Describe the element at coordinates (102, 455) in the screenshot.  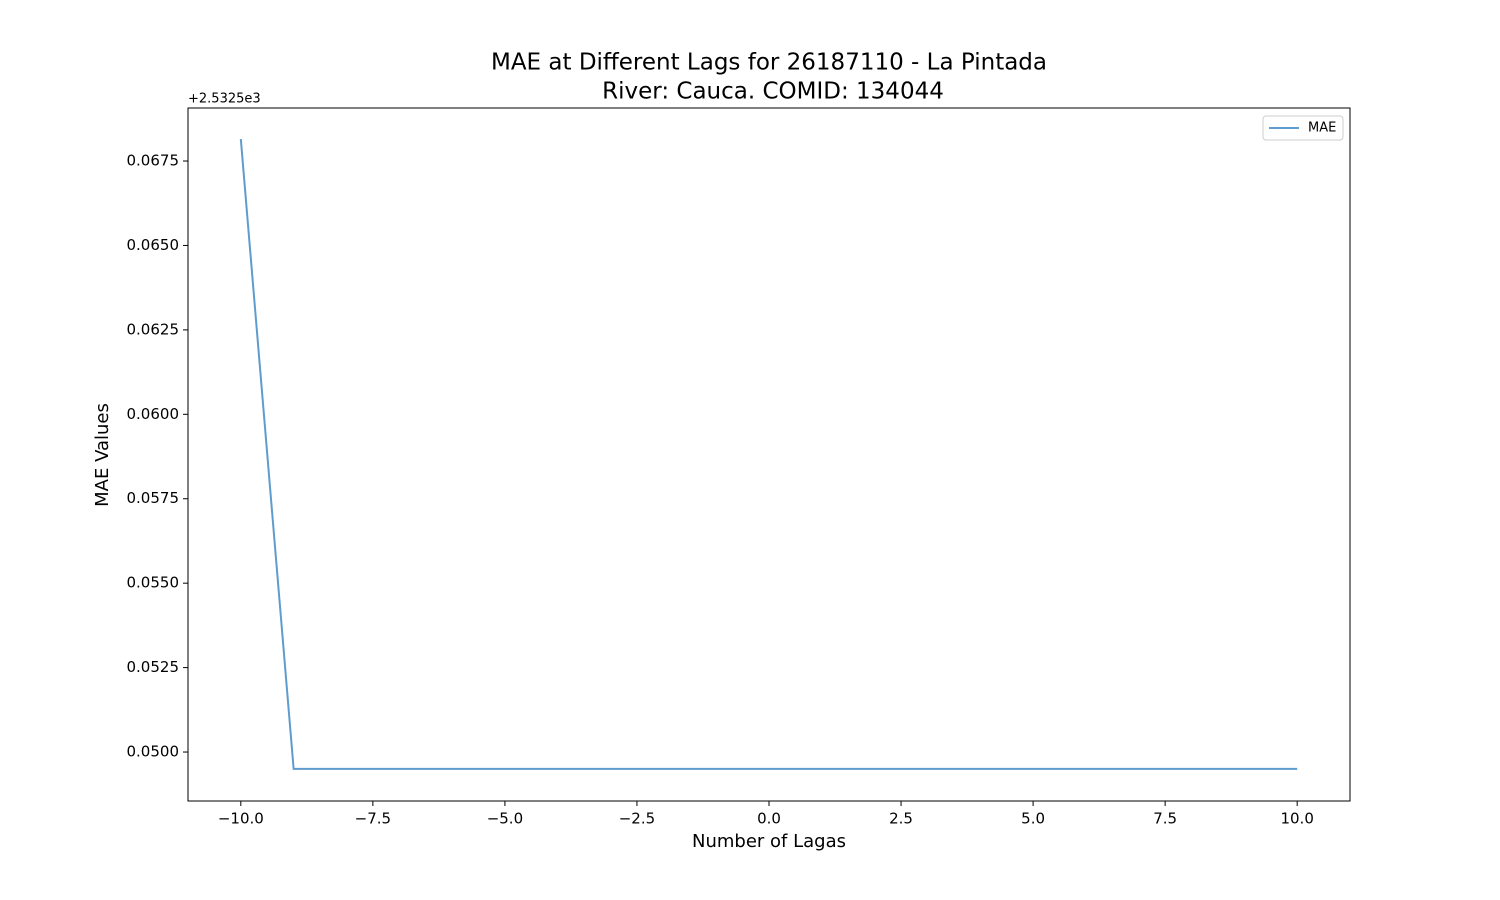
I see `y-axis-label: MAE Values` at that location.